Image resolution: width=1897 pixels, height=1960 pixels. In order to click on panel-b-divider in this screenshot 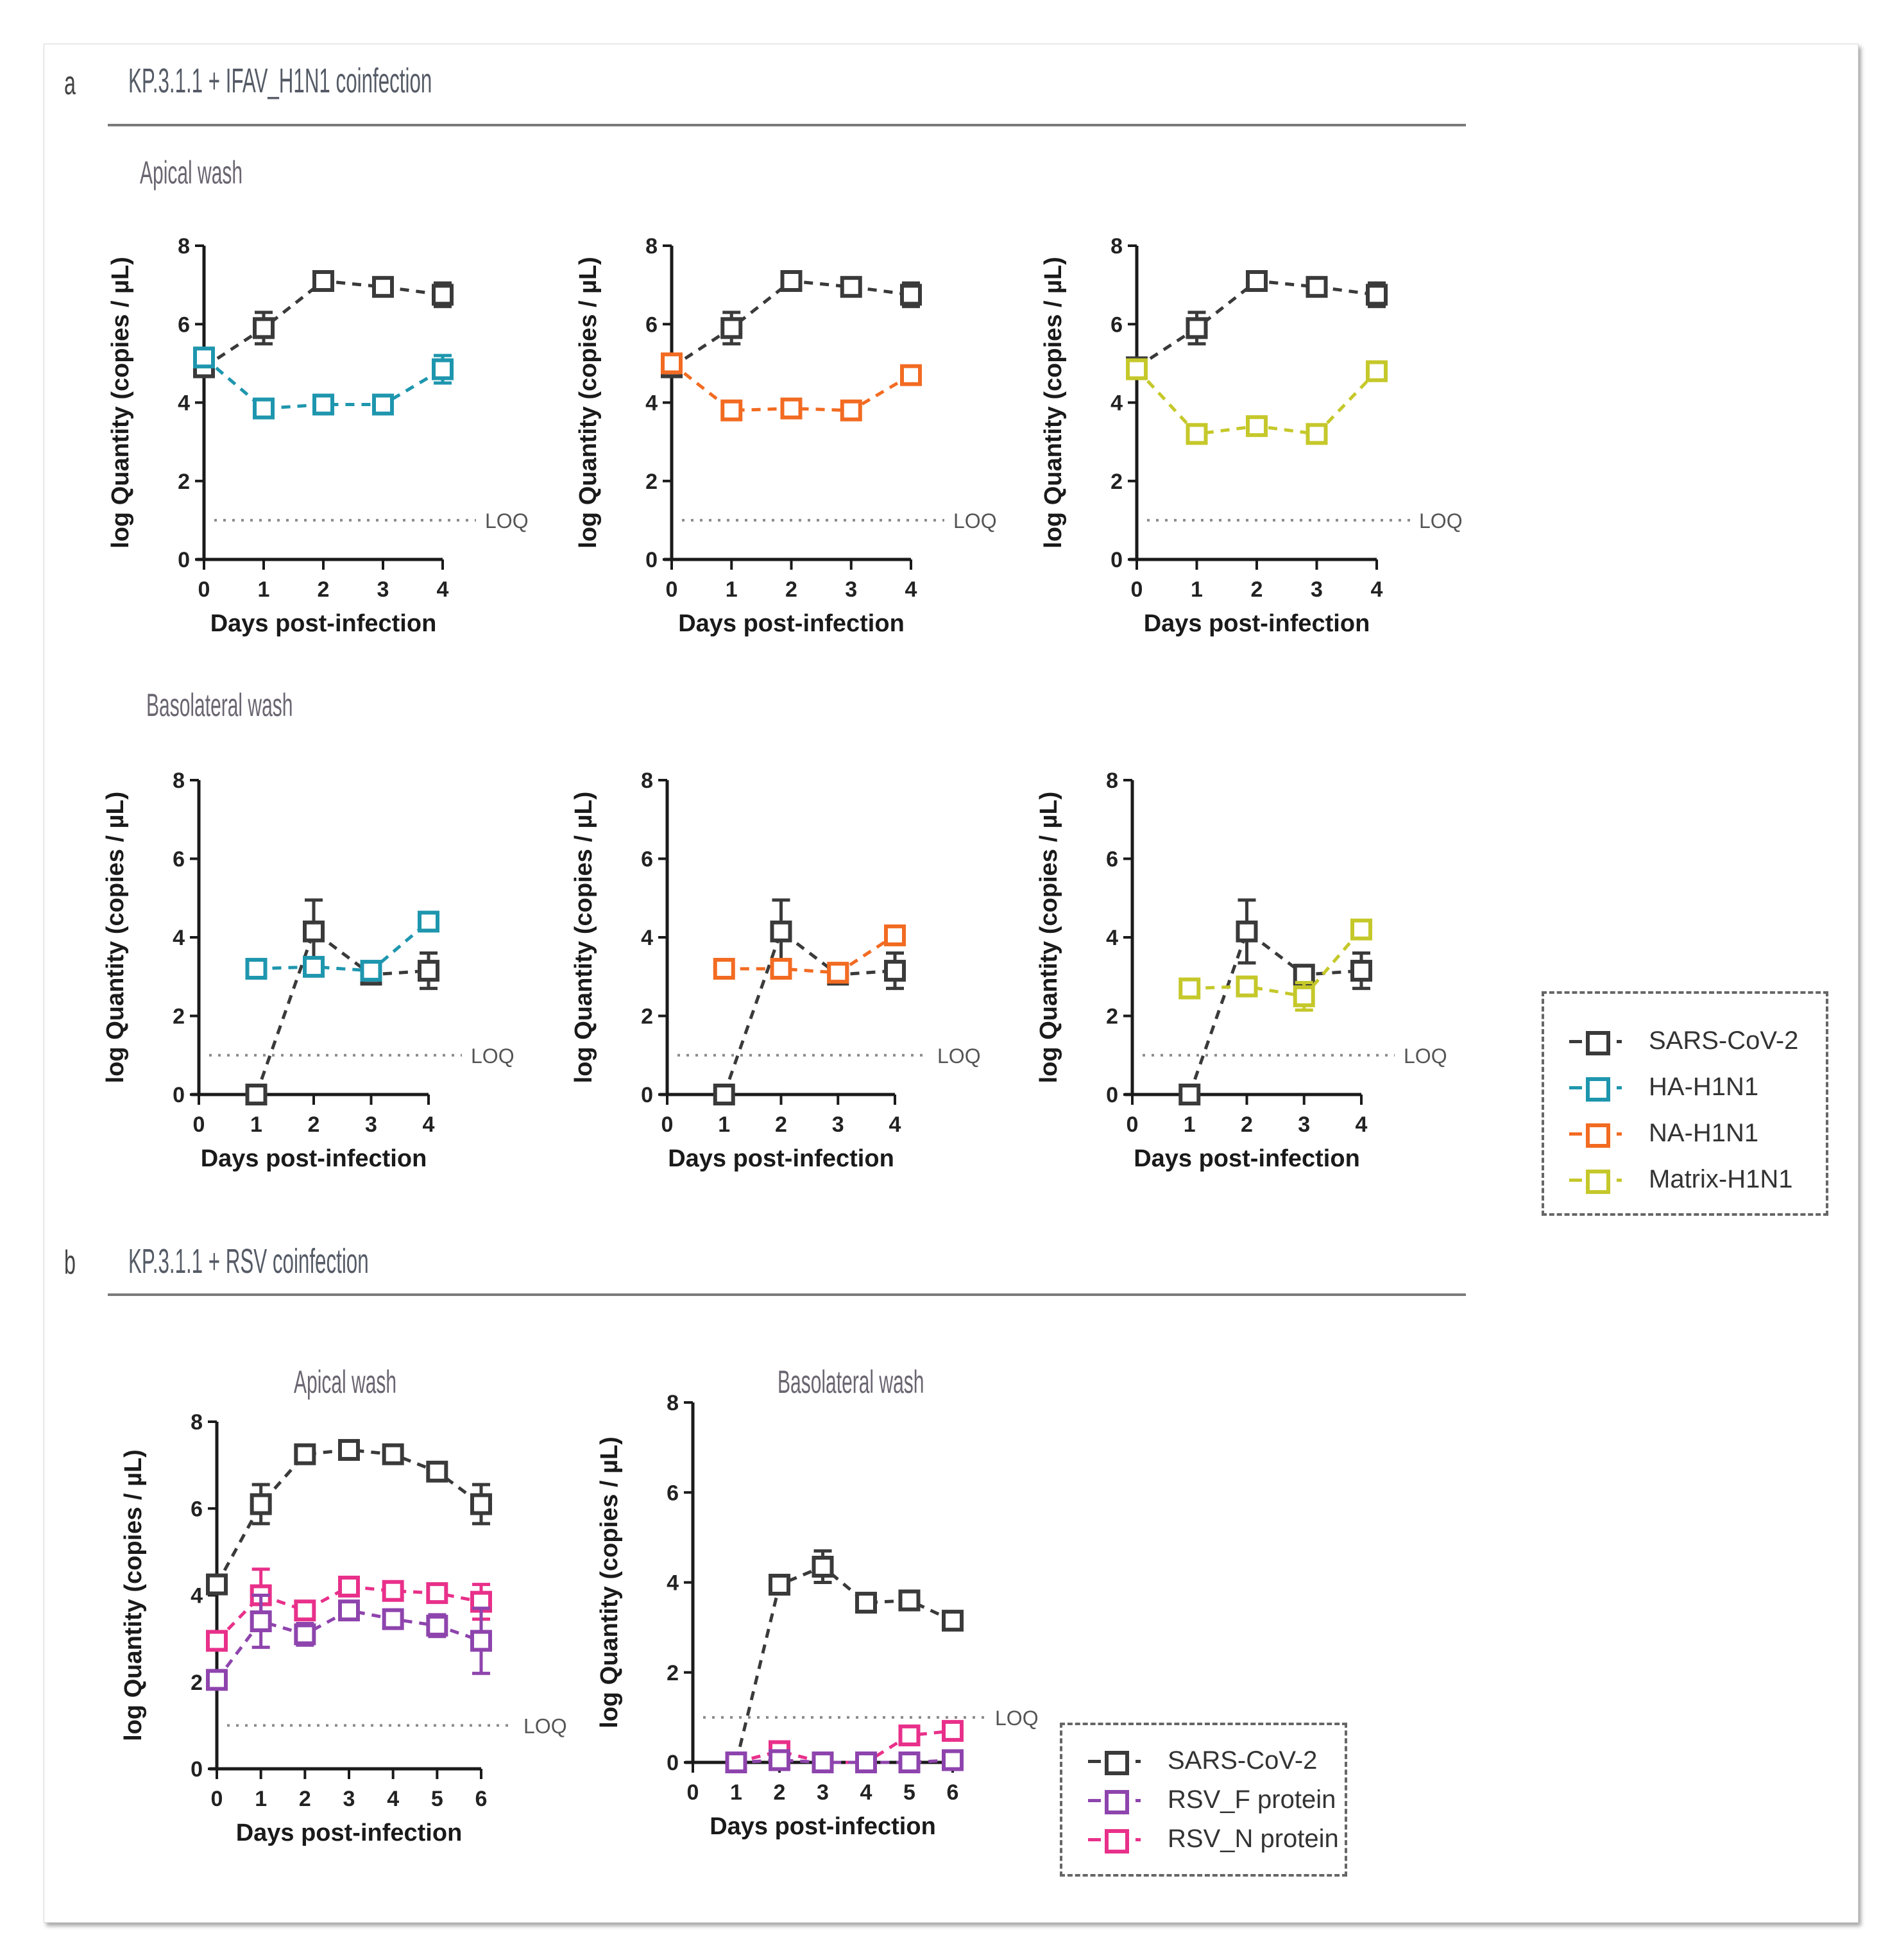, I will do `click(787, 1294)`.